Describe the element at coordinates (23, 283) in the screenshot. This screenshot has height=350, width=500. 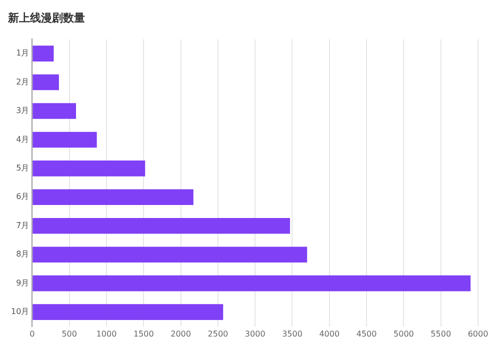
I see `y-tick-label: 9月` at that location.